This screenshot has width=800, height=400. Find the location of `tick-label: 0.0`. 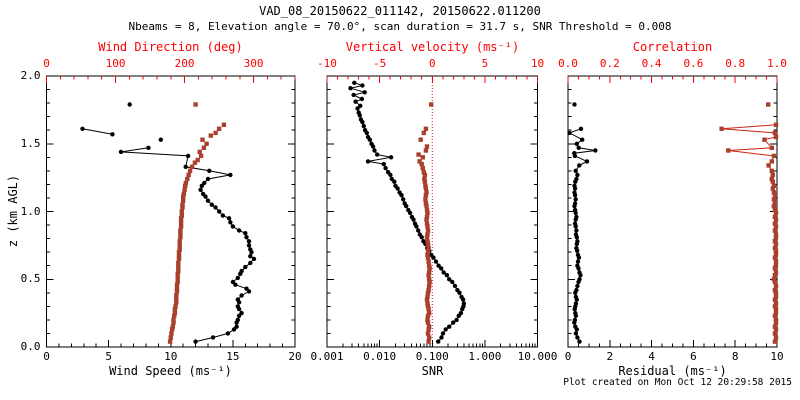

tick-label: 0.0 is located at coordinates (568, 63).